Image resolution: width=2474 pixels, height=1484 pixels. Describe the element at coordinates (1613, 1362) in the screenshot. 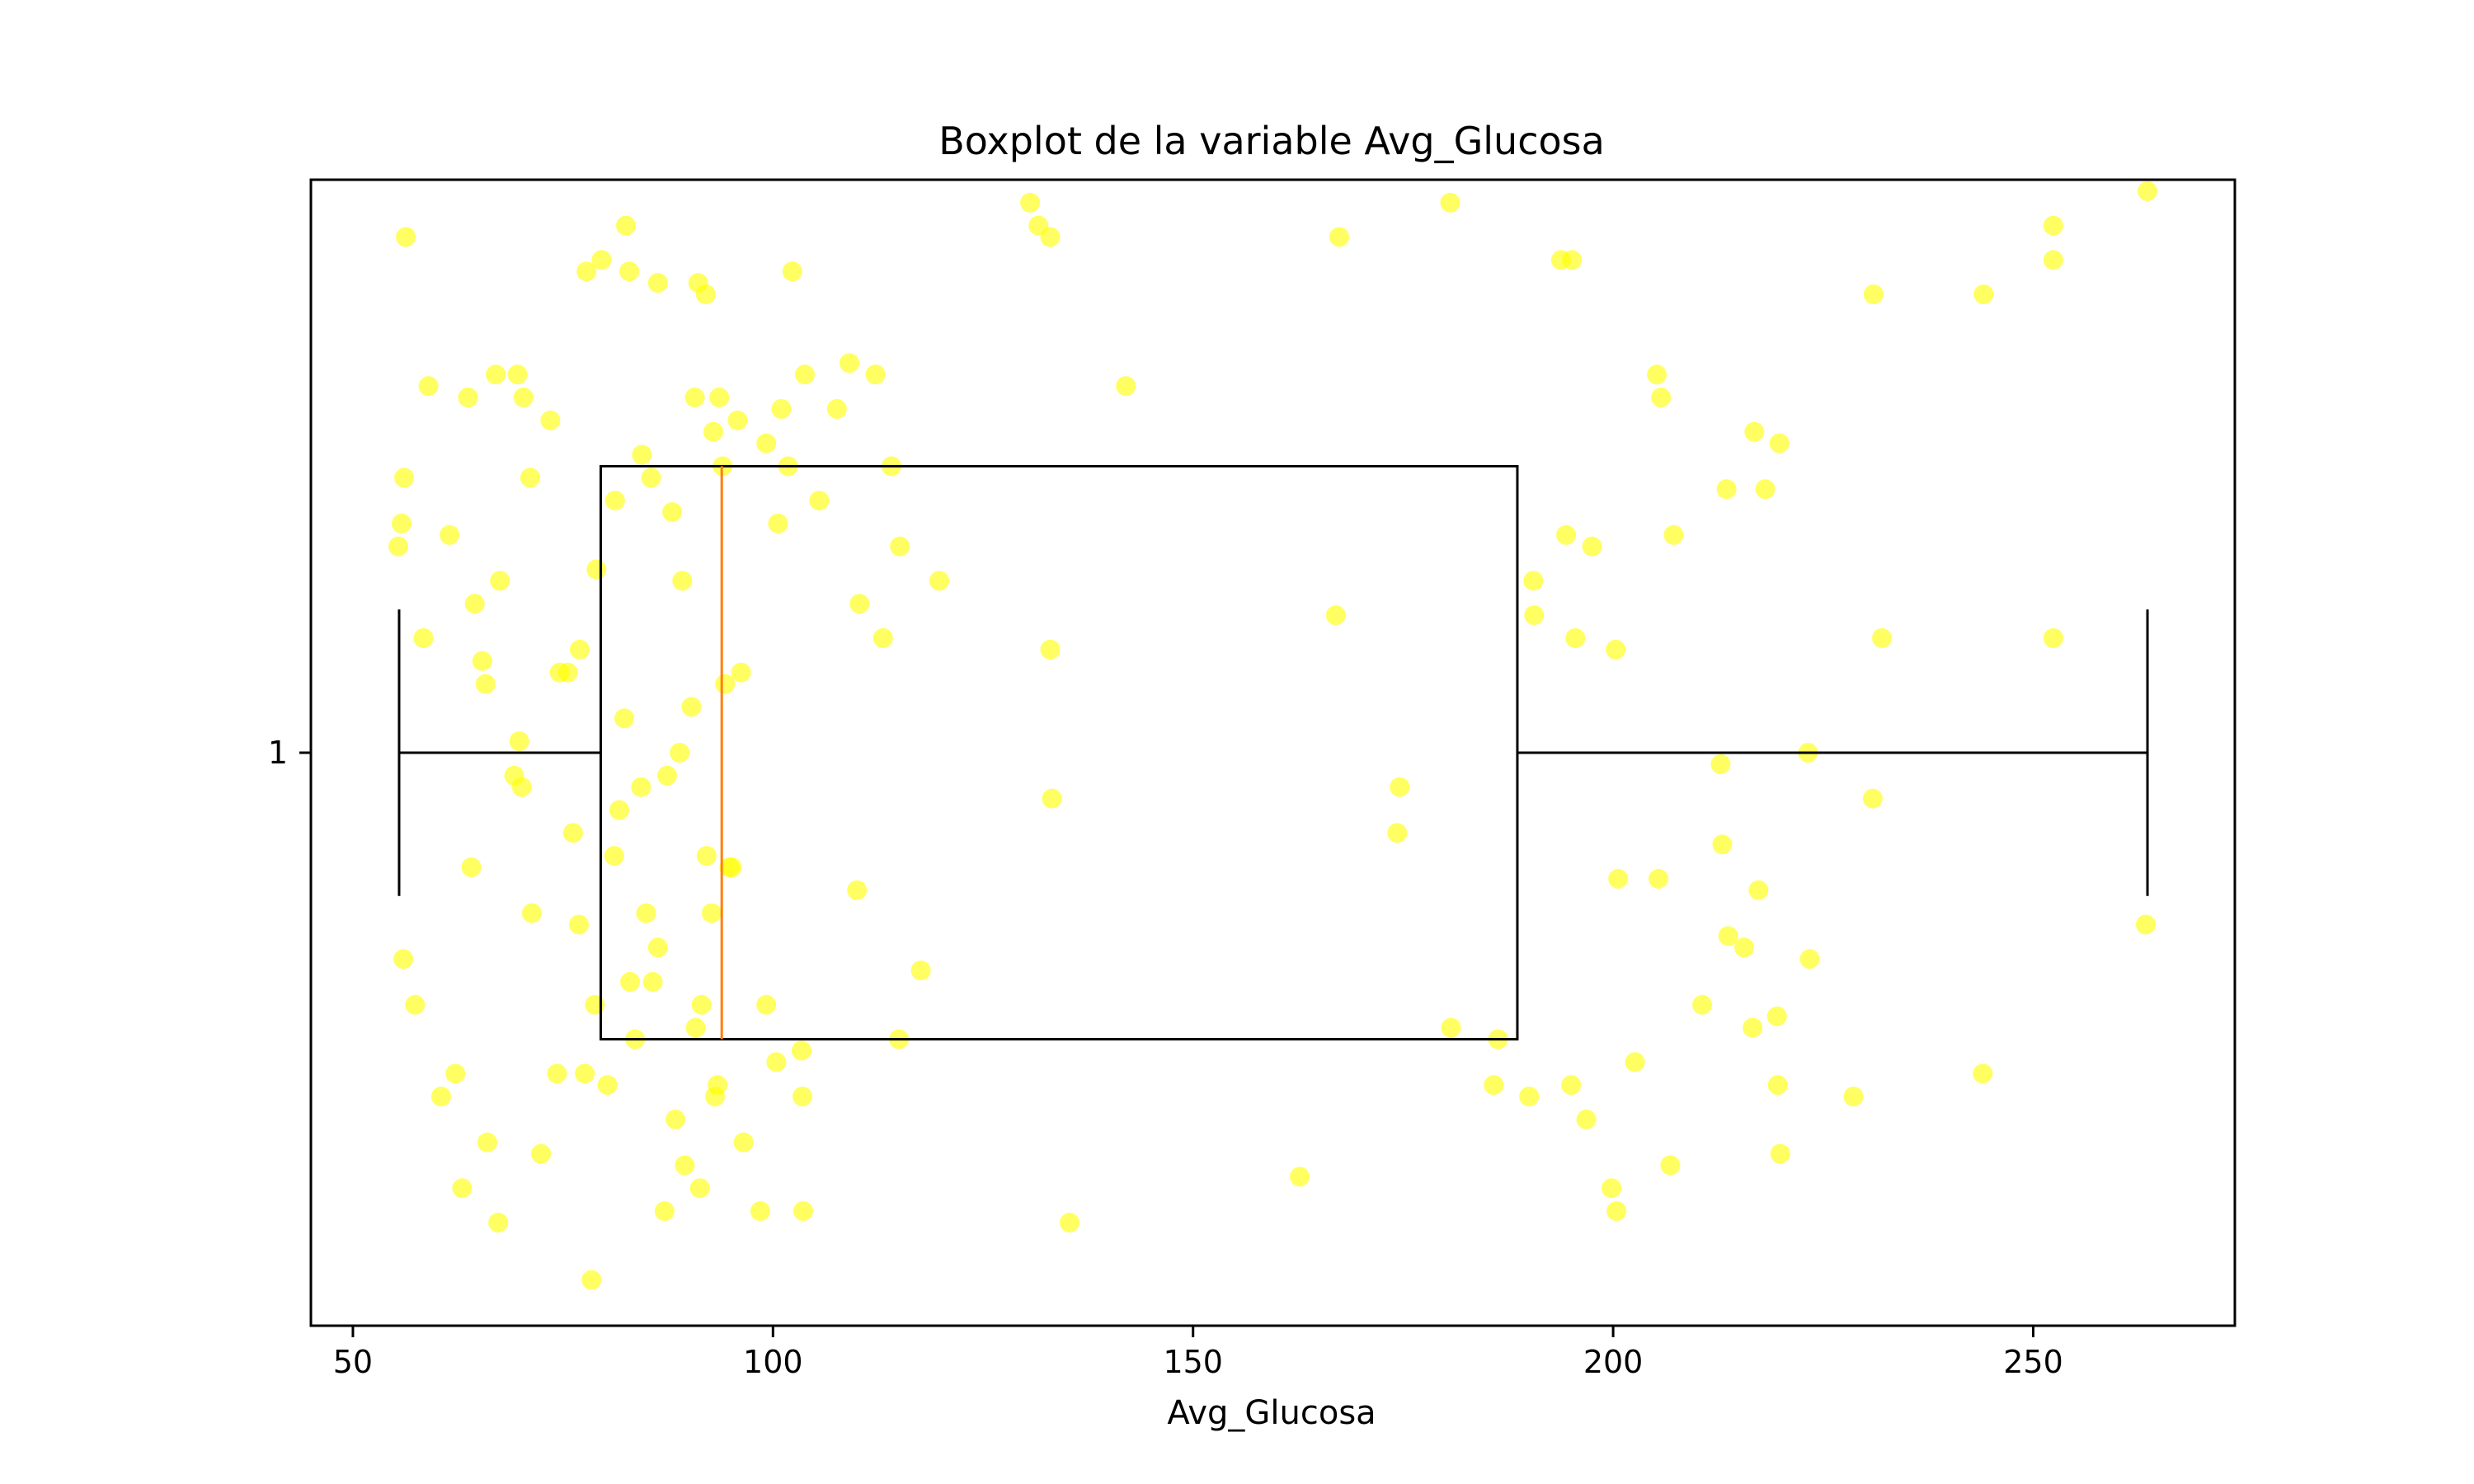

I see `x-tick-label: 200` at that location.